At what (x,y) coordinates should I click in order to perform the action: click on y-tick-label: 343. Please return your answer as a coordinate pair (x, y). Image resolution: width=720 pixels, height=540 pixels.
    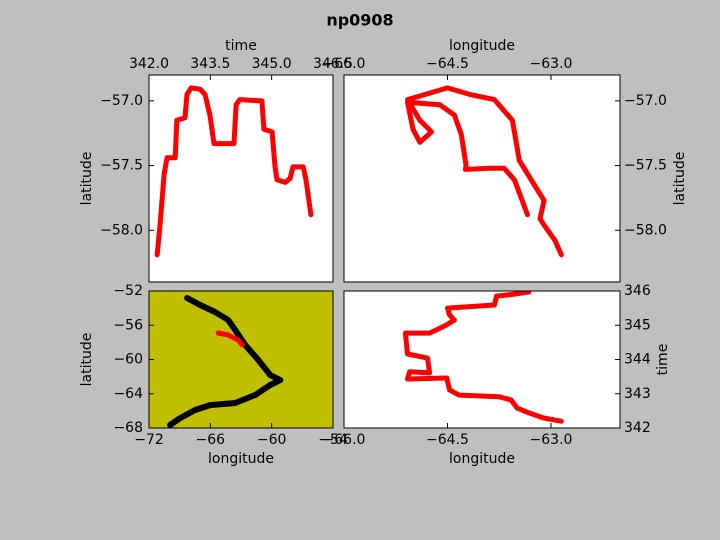
    Looking at the image, I should click on (637, 394).